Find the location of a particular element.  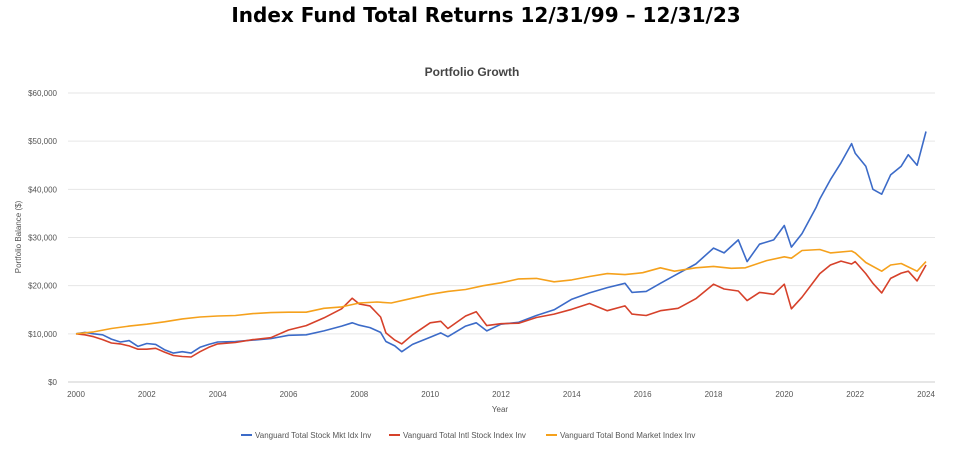

x-tick-label: 2002 is located at coordinates (147, 394).